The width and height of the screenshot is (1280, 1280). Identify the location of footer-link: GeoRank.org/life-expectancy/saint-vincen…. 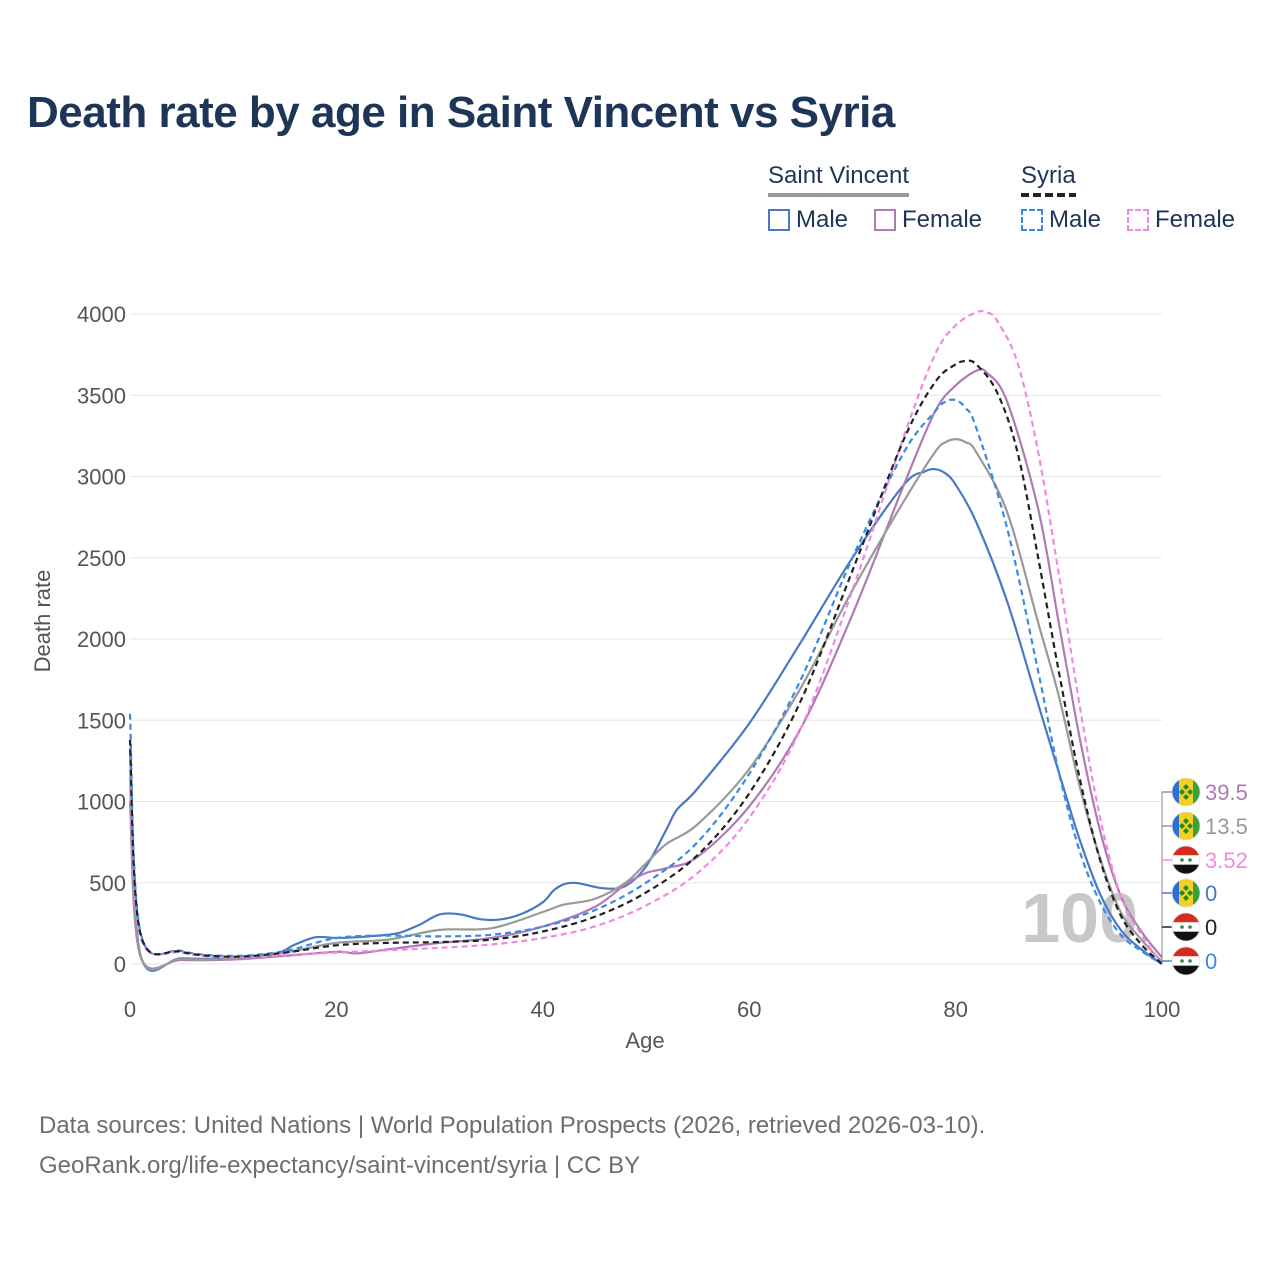
(340, 1165).